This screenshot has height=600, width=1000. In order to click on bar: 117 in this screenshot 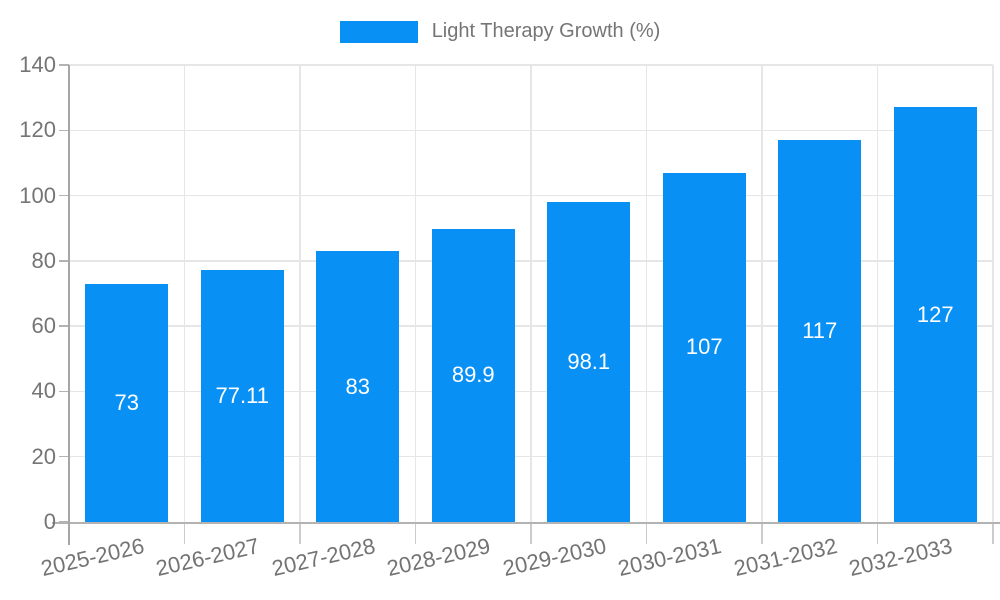, I will do `click(820, 331)`.